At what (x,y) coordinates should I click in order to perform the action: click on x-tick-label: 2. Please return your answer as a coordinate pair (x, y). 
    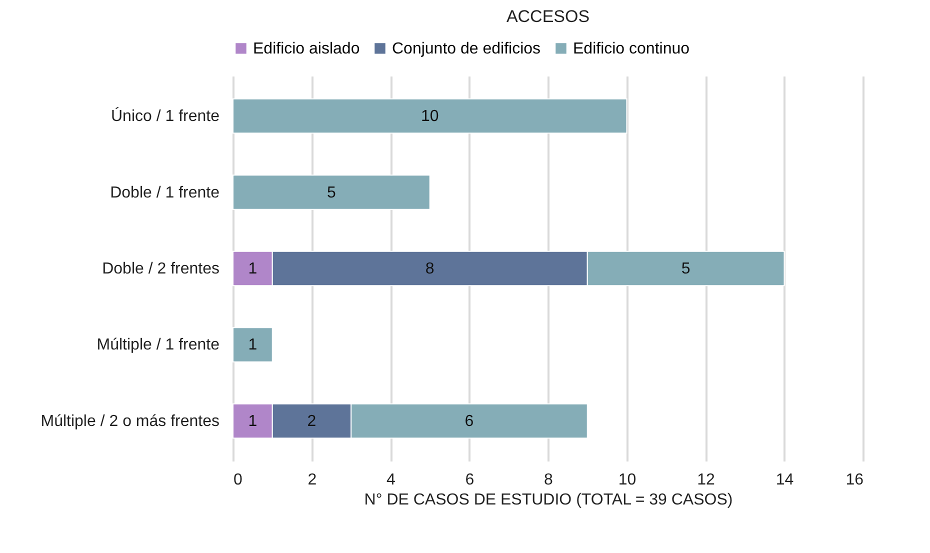
    Looking at the image, I should click on (312, 480).